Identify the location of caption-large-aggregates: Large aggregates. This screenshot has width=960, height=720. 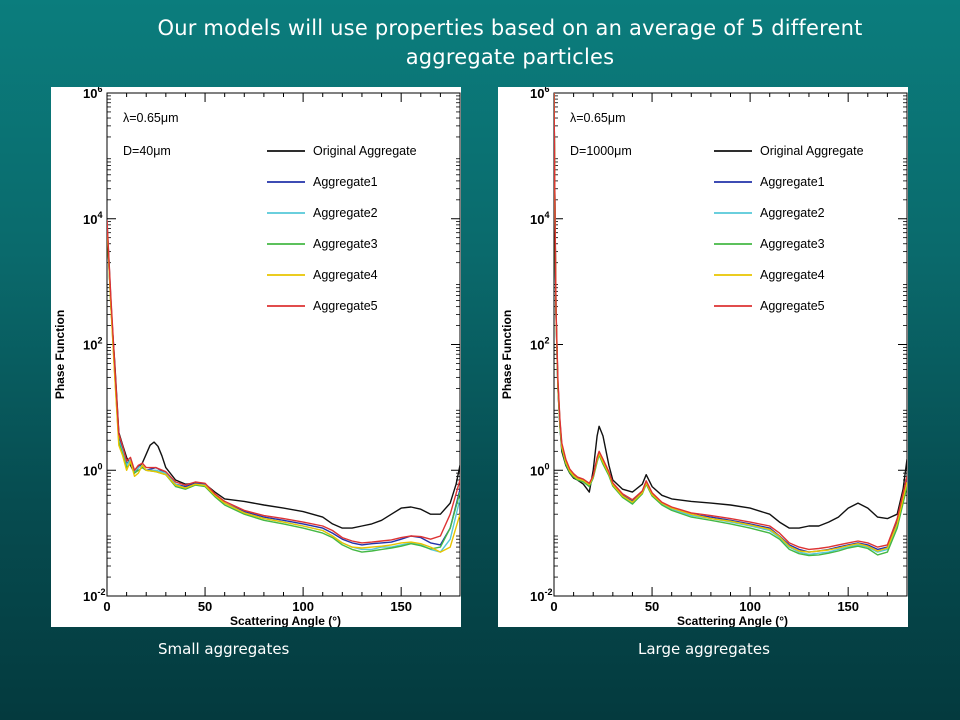
(704, 649).